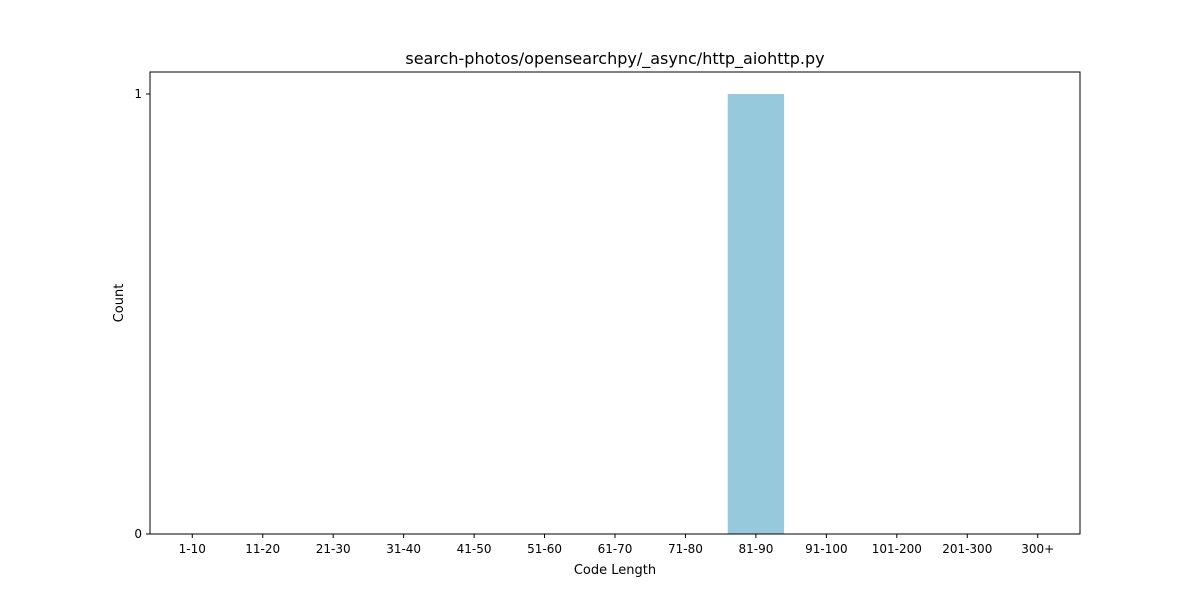 Image resolution: width=1200 pixels, height=600 pixels. What do you see at coordinates (826, 549) in the screenshot?
I see `x-tick-label: 91-100` at bounding box center [826, 549].